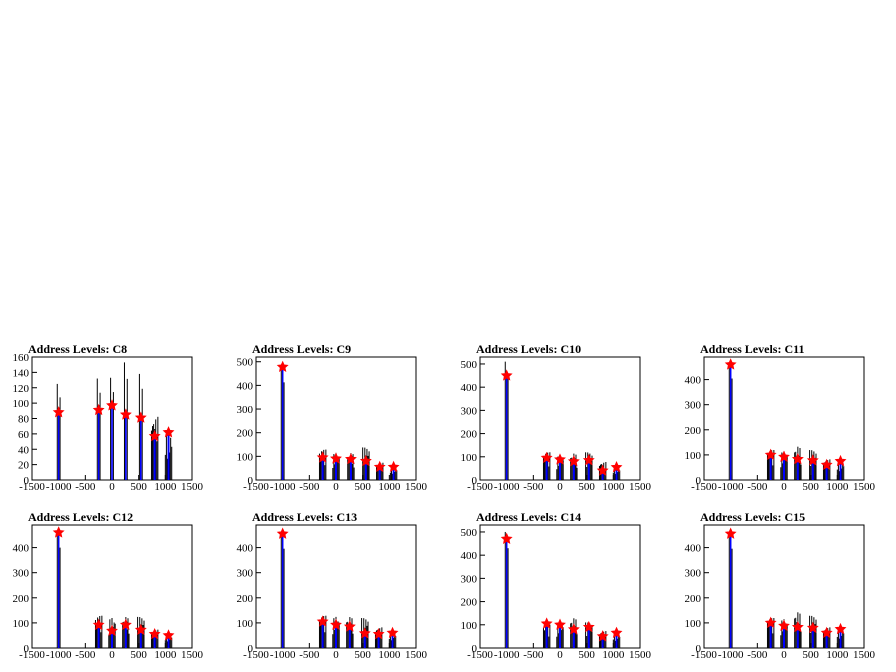 This screenshot has width=896, height=672. What do you see at coordinates (752, 349) in the screenshot?
I see `panel-title: Address Levels: C11` at bounding box center [752, 349].